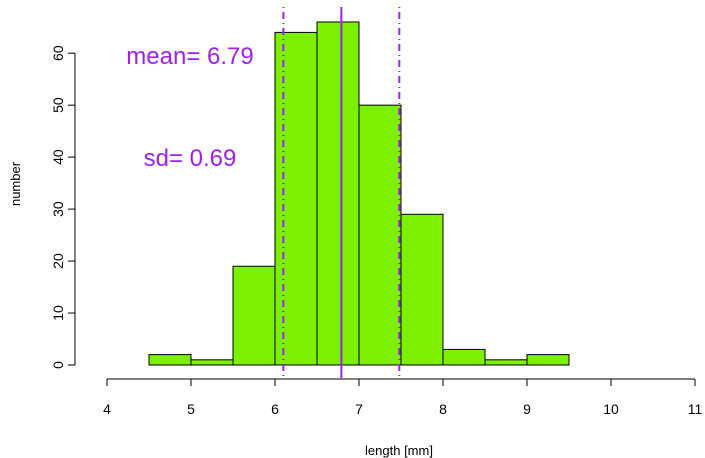 The height and width of the screenshot is (458, 705). I want to click on reference-lines-layer, so click(341, 192).